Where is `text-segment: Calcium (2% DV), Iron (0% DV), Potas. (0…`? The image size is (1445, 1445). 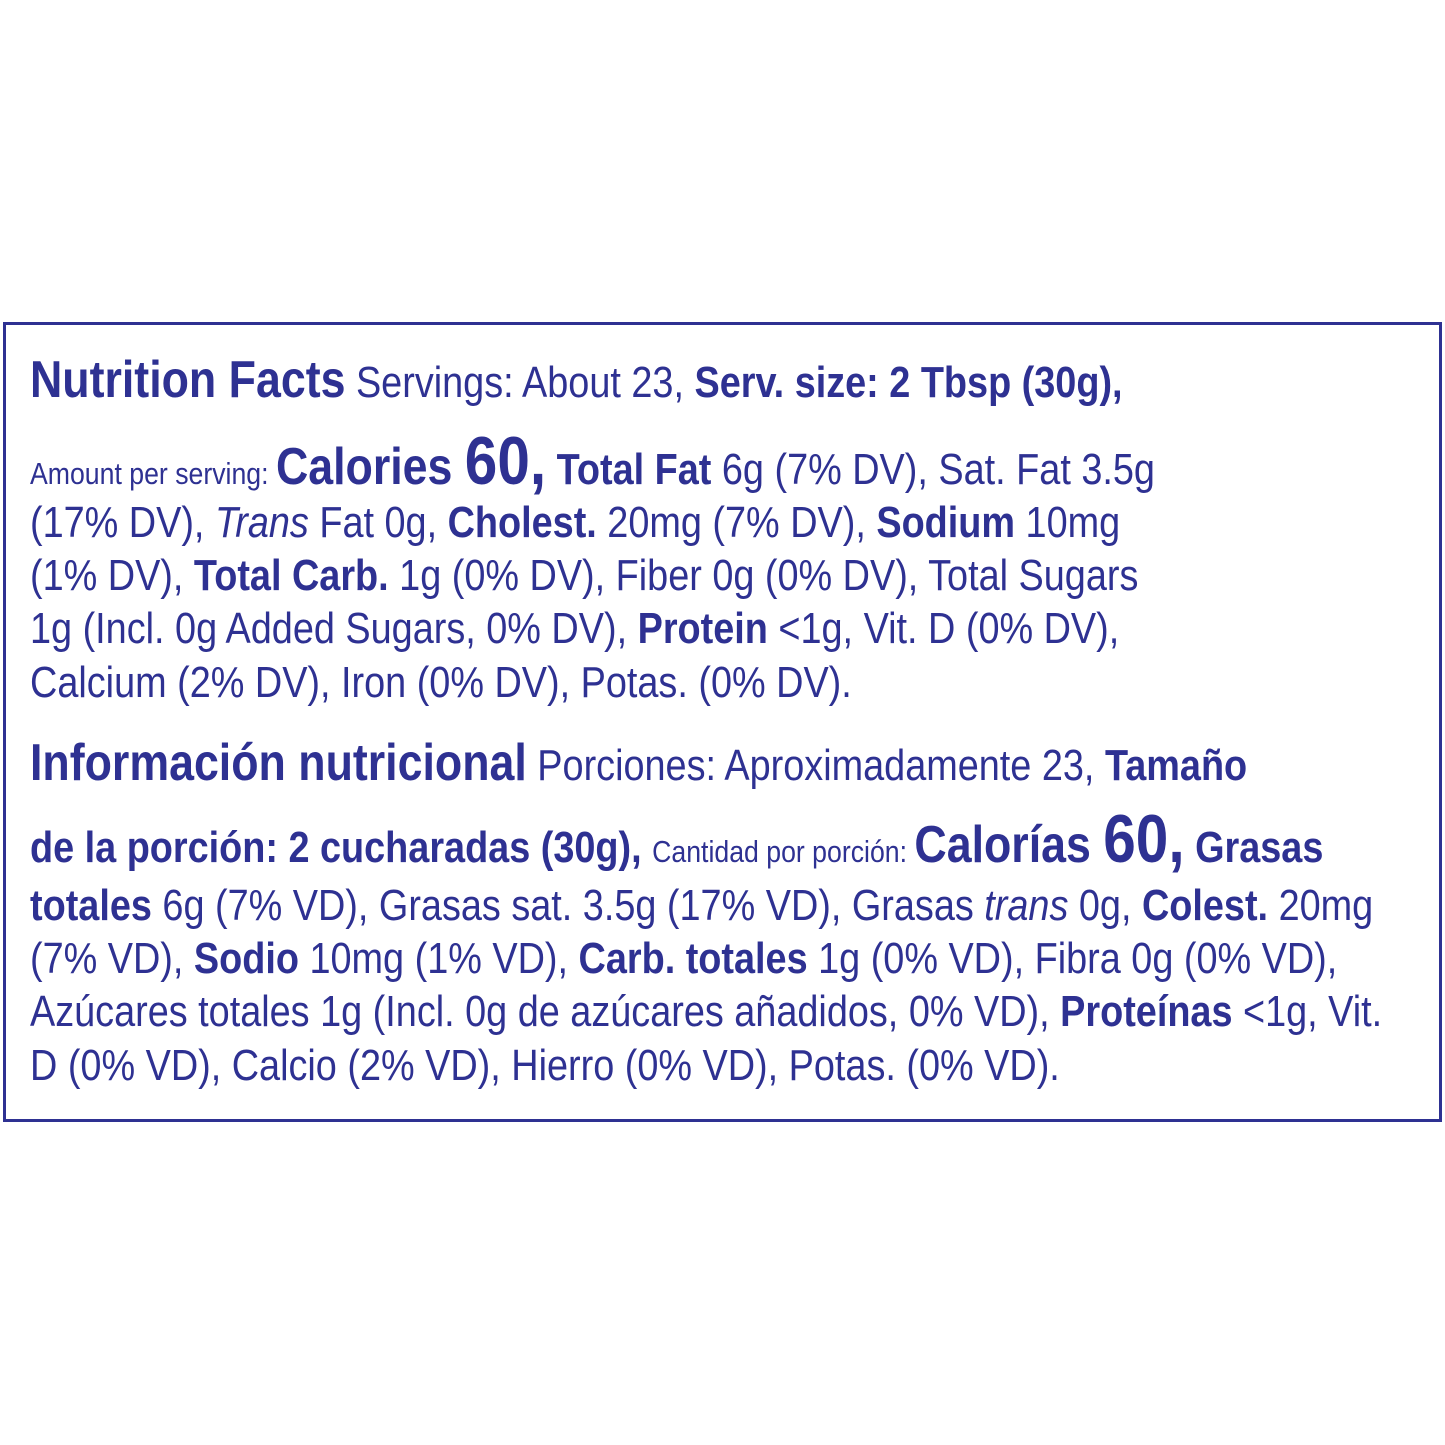 text-segment: Calcium (2% DV), Iron (0% DV), Potas. (0… is located at coordinates (441, 681).